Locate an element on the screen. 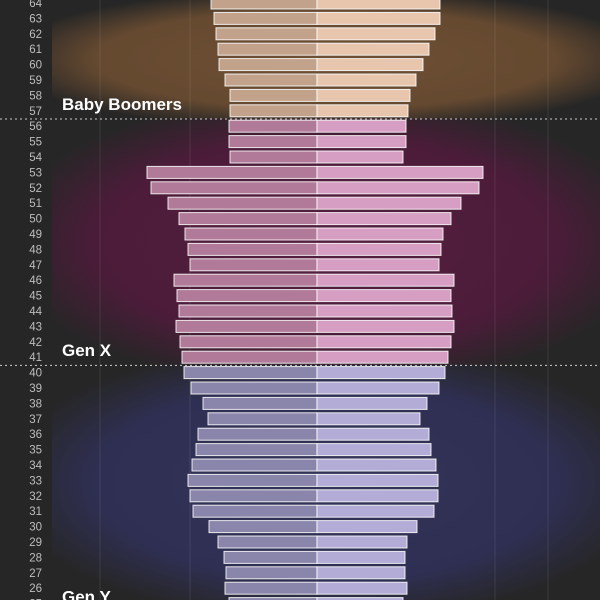 This screenshot has width=600, height=600. age-tick-label: 56 is located at coordinates (35, 127).